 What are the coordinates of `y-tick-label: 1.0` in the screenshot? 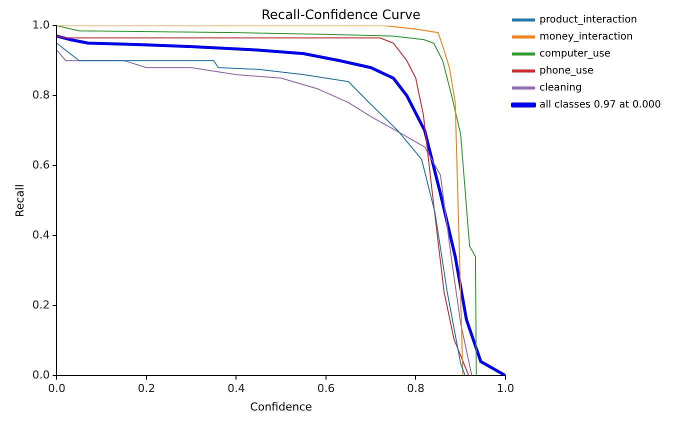 It's located at (41, 25).